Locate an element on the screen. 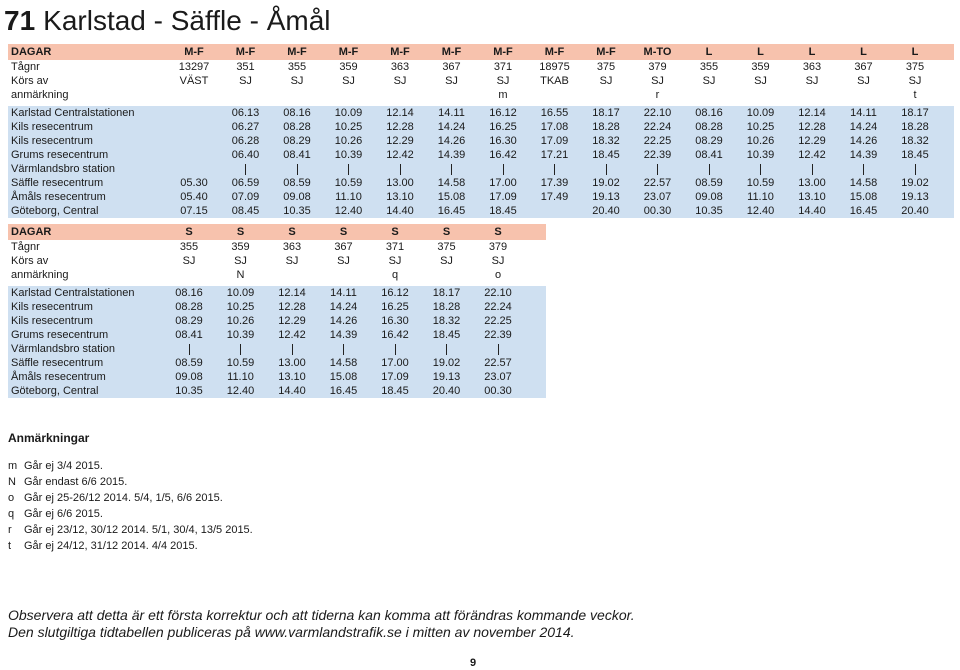  time-cell: 355 is located at coordinates (709, 67).